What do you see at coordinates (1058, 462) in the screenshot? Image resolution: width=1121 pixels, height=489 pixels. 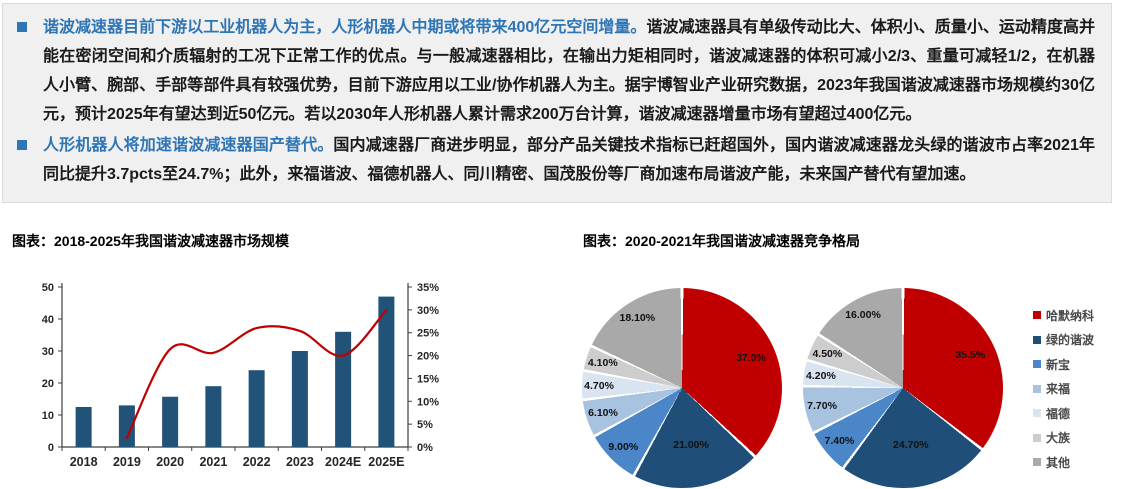 I see `legend-label: 其他` at bounding box center [1058, 462].